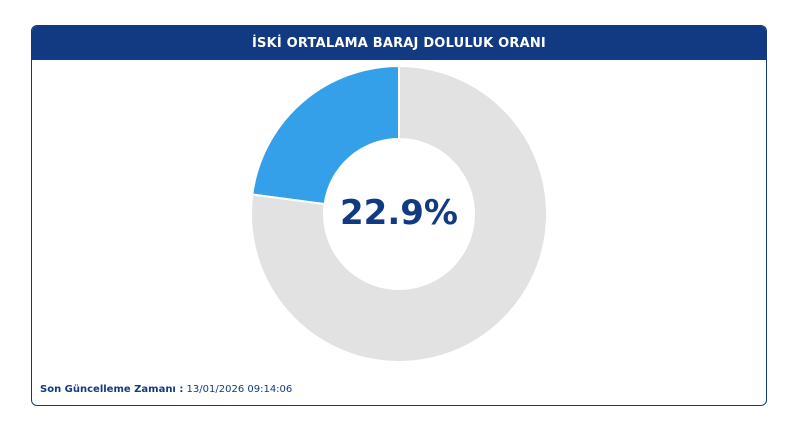 The image size is (809, 426). Describe the element at coordinates (325, 135) in the screenshot. I see `donut-slice-filled` at that location.